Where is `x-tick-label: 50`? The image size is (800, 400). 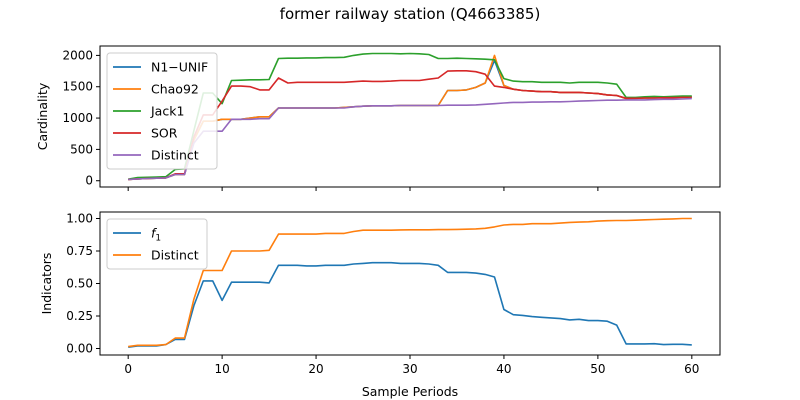
x-tick-label: 50 is located at coordinates (597, 369).